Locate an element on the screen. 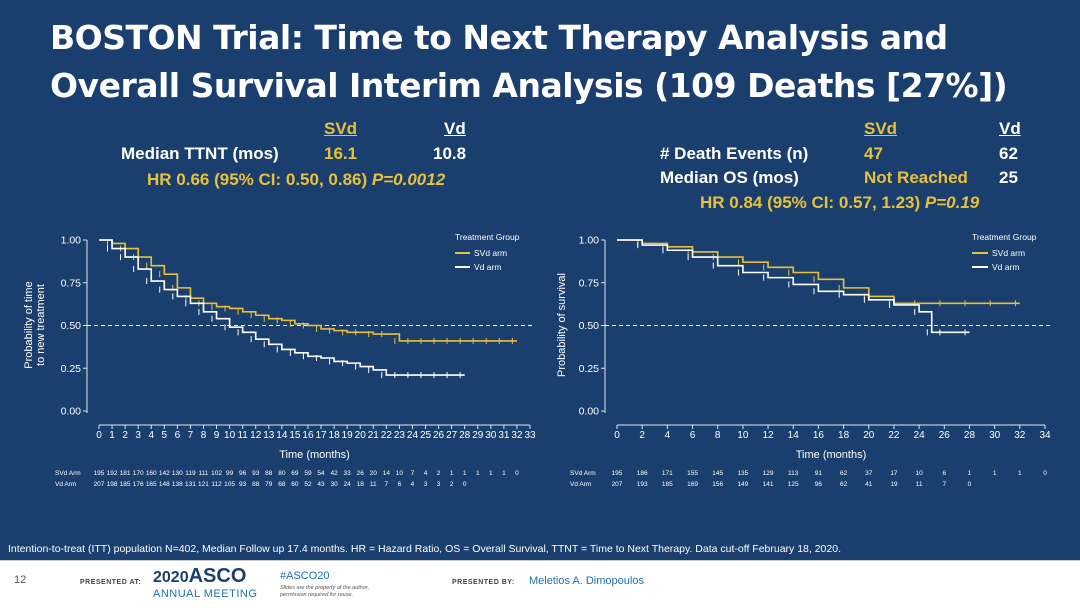 Image resolution: width=1080 pixels, height=608 pixels. ttnt-x-tick-label: 31 is located at coordinates (504, 435).